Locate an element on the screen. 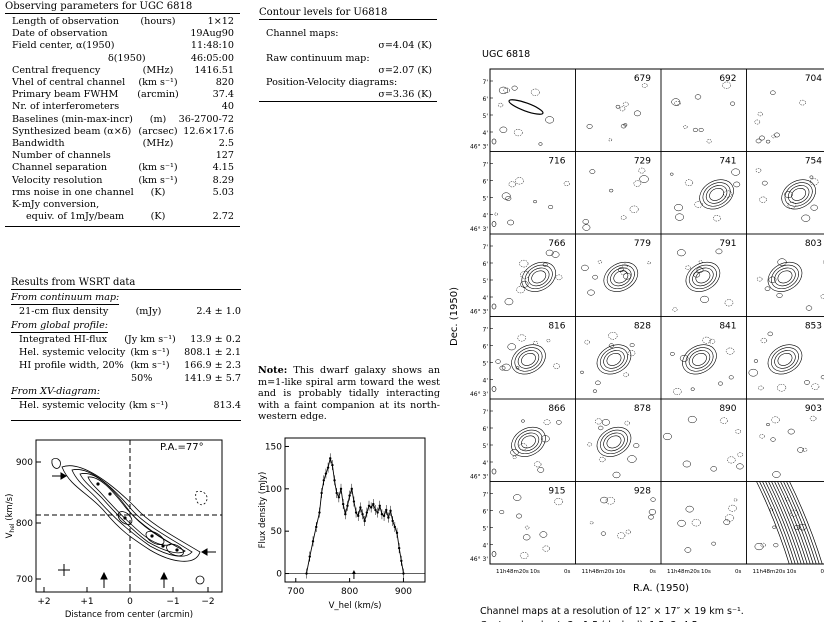  global-label: Hel. systemic velocity is located at coordinates (72, 352).